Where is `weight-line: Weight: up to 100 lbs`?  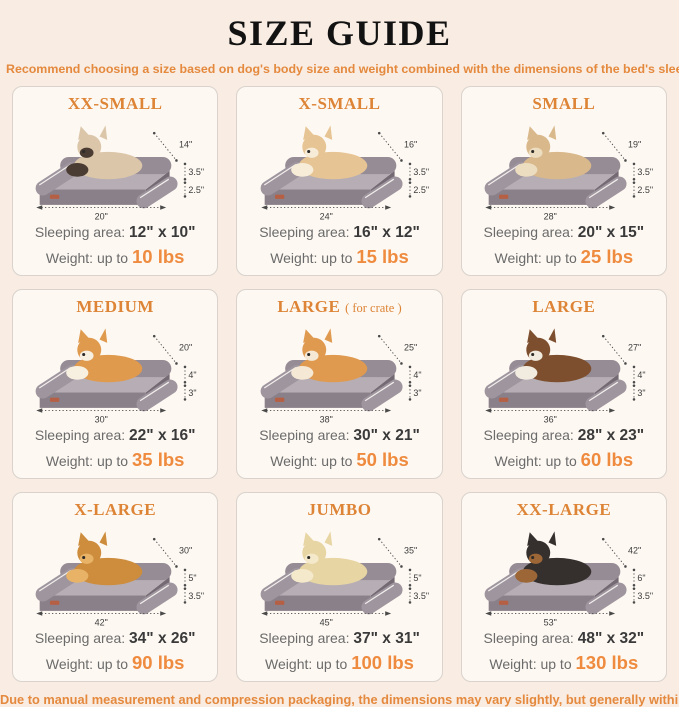
weight-line: Weight: up to 100 lbs is located at coordinates (339, 663).